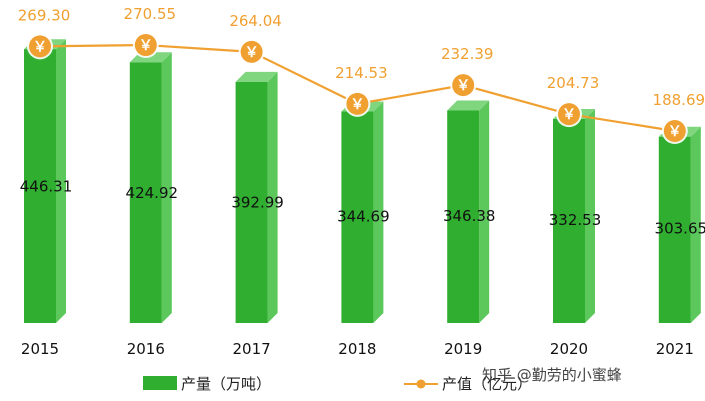 This screenshot has width=705, height=401. What do you see at coordinates (679, 100) in the screenshot?
I see `line-value-label: 188.69` at bounding box center [679, 100].